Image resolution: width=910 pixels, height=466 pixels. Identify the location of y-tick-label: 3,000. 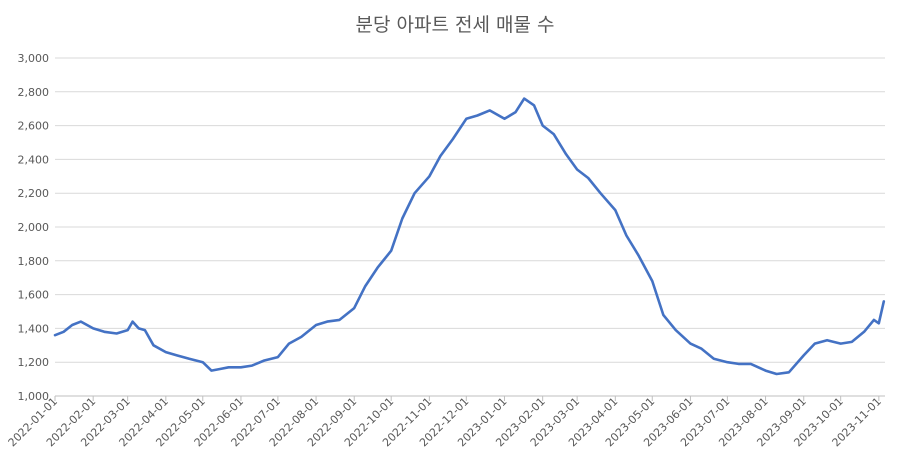
(34, 58).